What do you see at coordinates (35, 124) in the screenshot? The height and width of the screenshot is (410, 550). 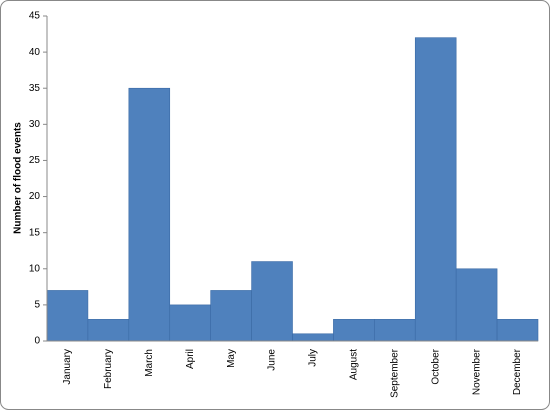 I see `y-tick-label: 30` at bounding box center [35, 124].